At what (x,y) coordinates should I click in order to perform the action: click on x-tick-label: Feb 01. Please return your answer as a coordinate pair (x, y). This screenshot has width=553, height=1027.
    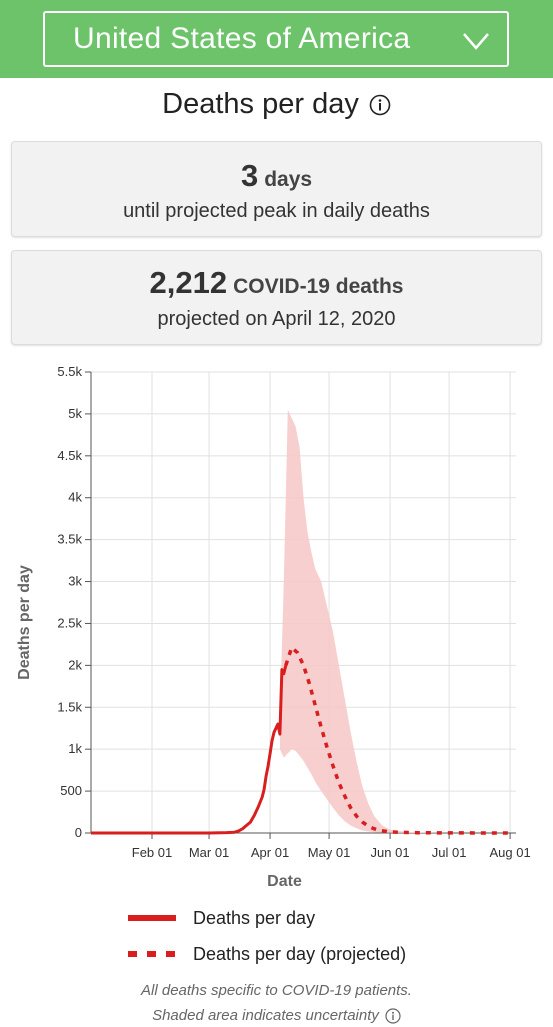
    Looking at the image, I should click on (152, 852).